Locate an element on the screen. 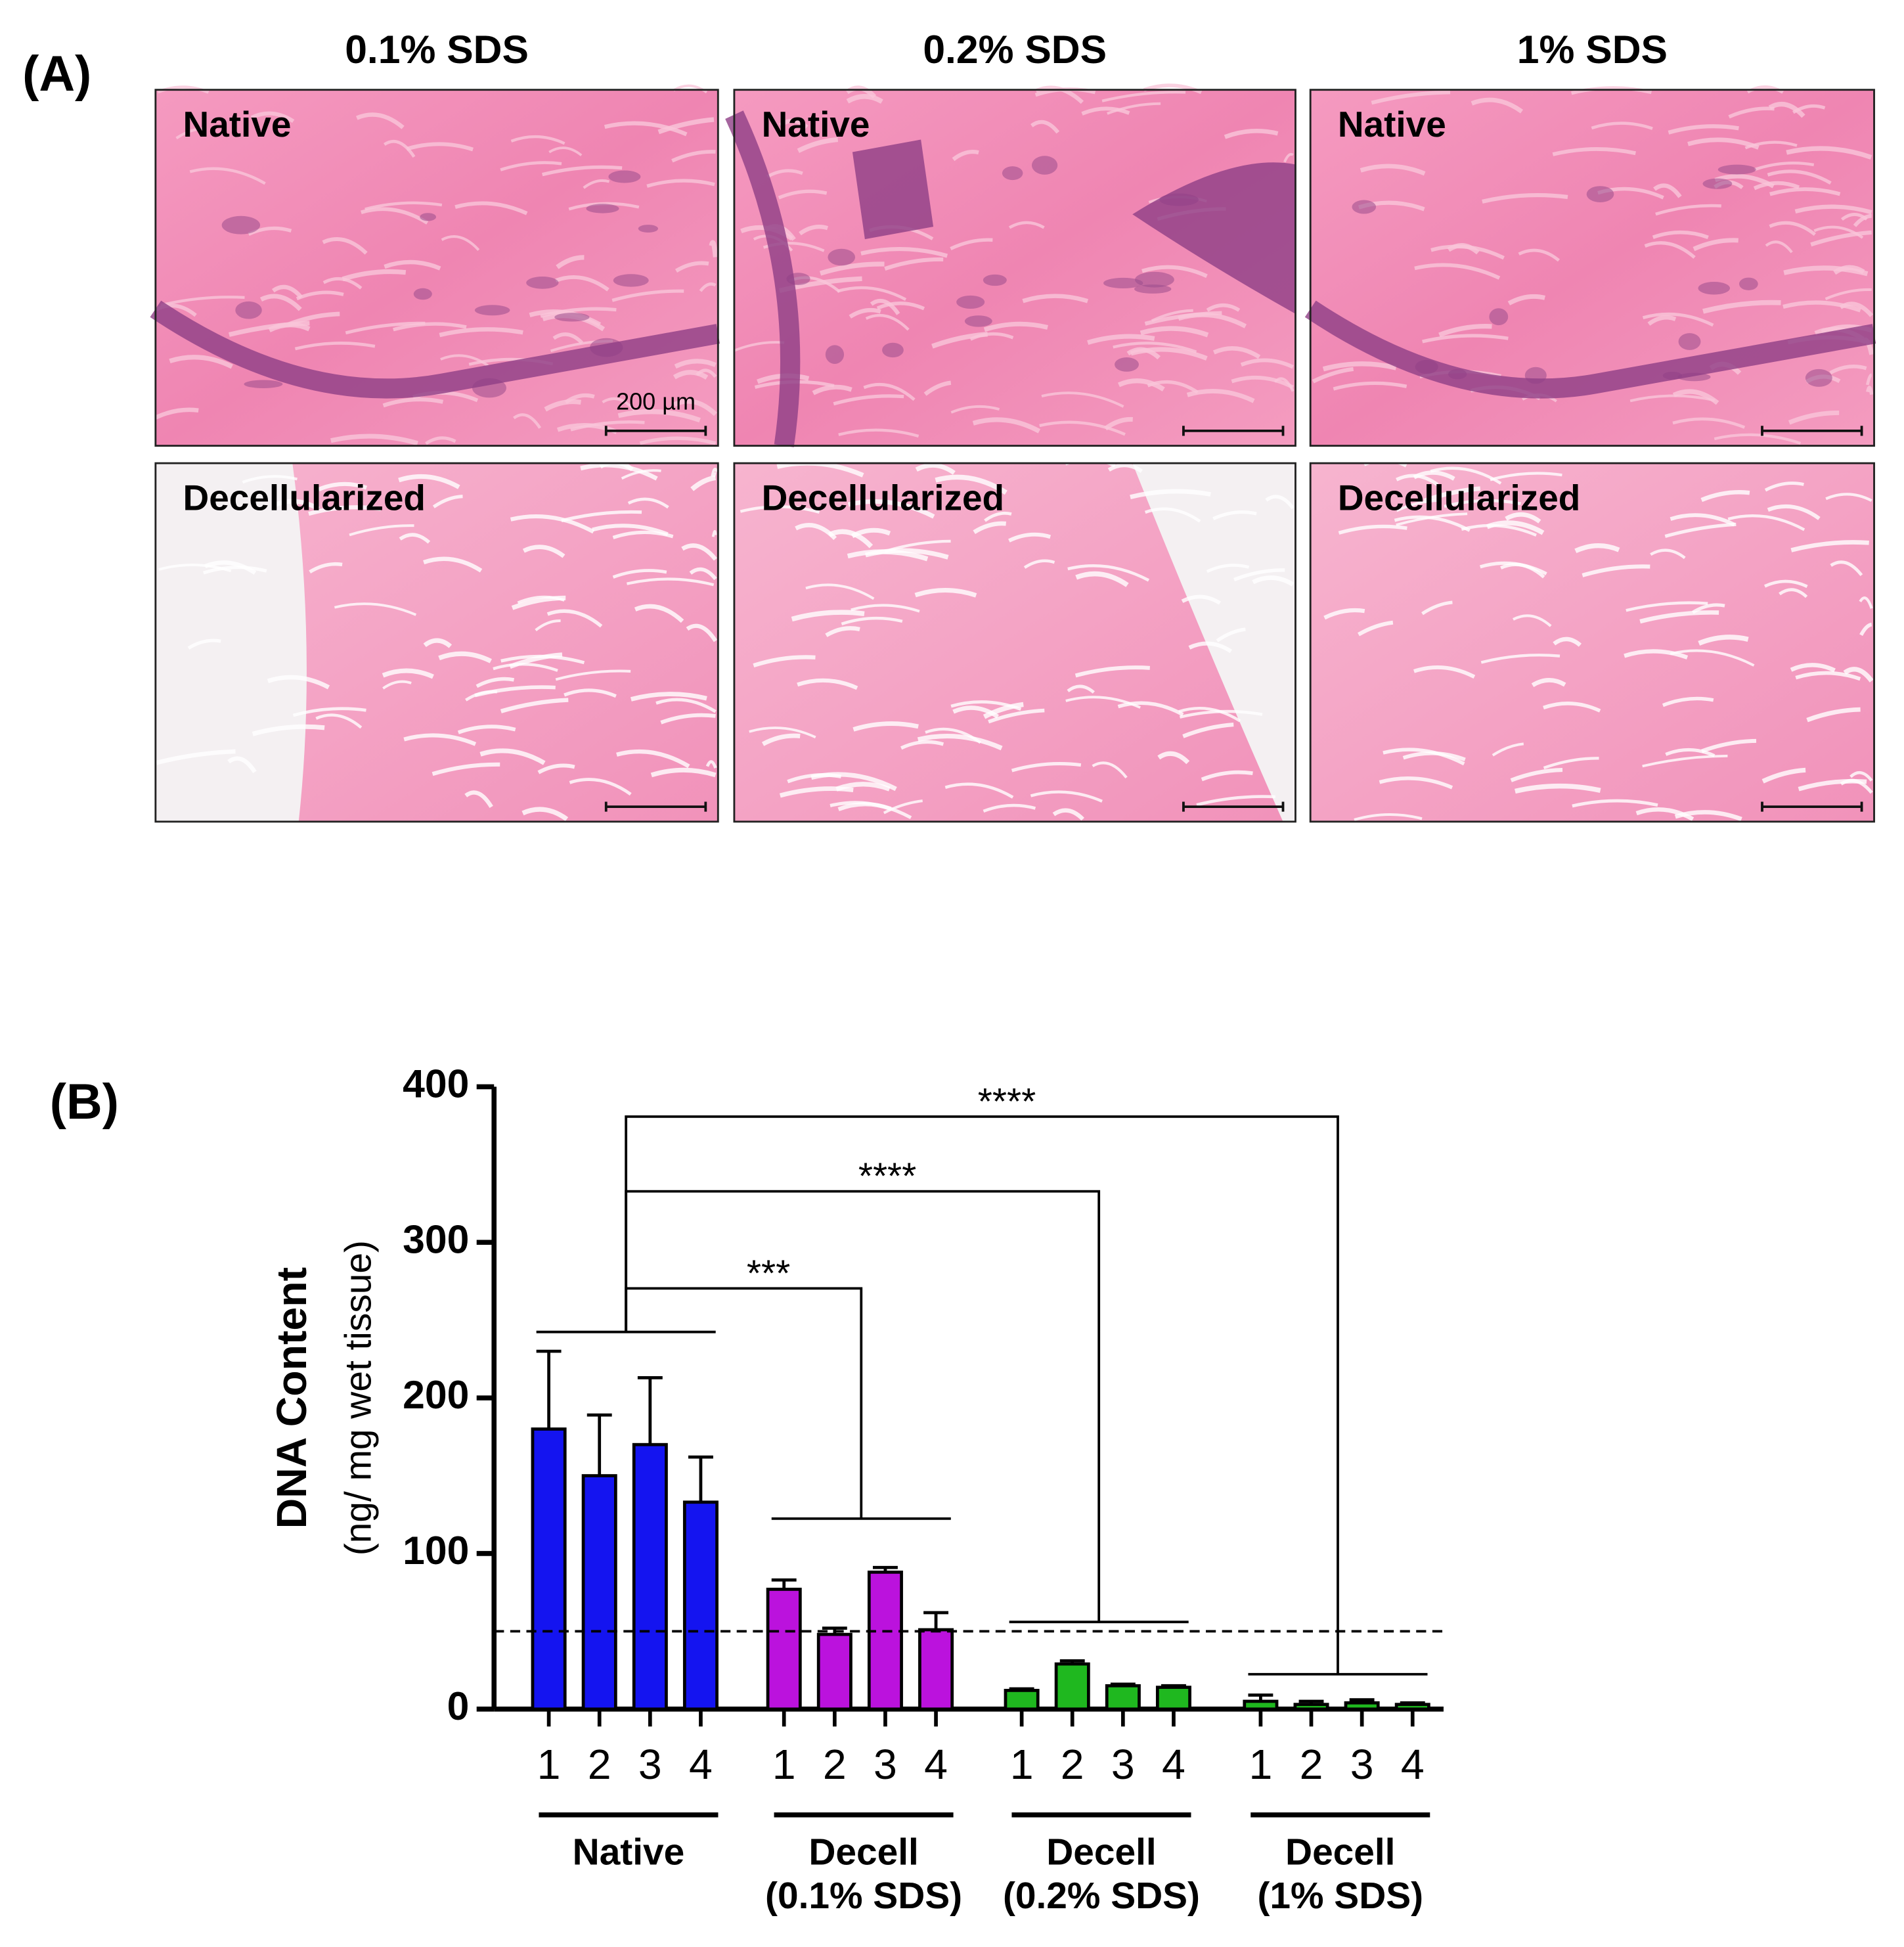 The width and height of the screenshot is (1904, 1947). row-label: Native is located at coordinates (237, 125).